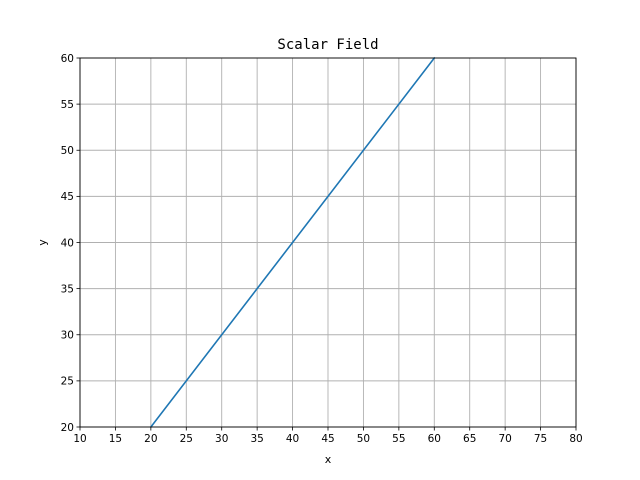  What do you see at coordinates (67, 105) in the screenshot?
I see `y-tick-label: 55` at bounding box center [67, 105].